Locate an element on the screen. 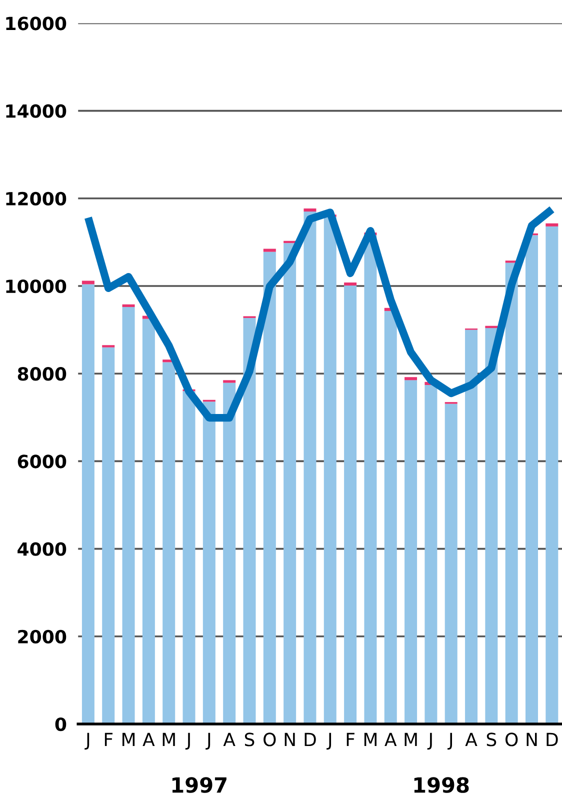  text: 1998 is located at coordinates (441, 785).